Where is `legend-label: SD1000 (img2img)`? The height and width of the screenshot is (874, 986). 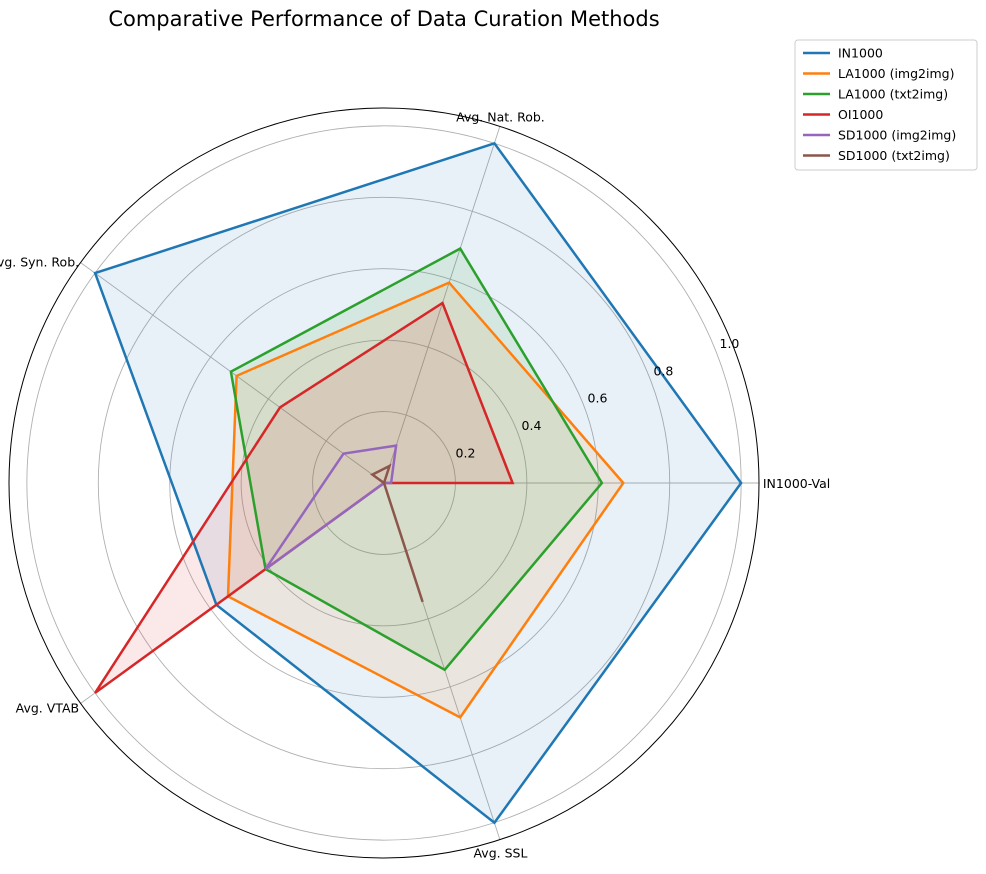 legend-label: SD1000 (img2img) is located at coordinates (897, 135).